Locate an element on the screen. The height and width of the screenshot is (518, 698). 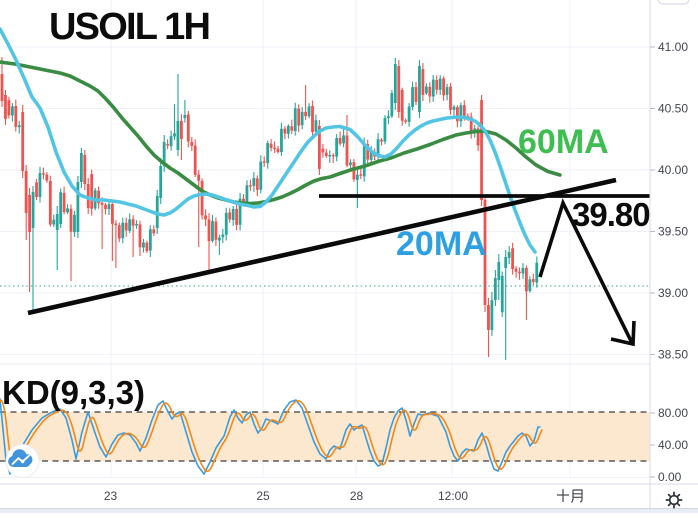
svg-text: 12:00 is located at coordinates (453, 496).